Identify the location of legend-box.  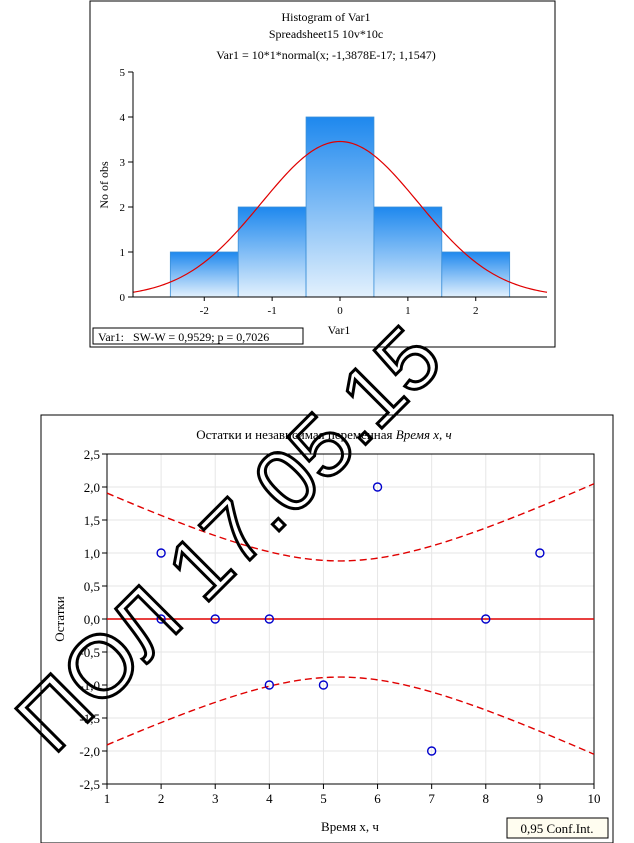
(557, 828).